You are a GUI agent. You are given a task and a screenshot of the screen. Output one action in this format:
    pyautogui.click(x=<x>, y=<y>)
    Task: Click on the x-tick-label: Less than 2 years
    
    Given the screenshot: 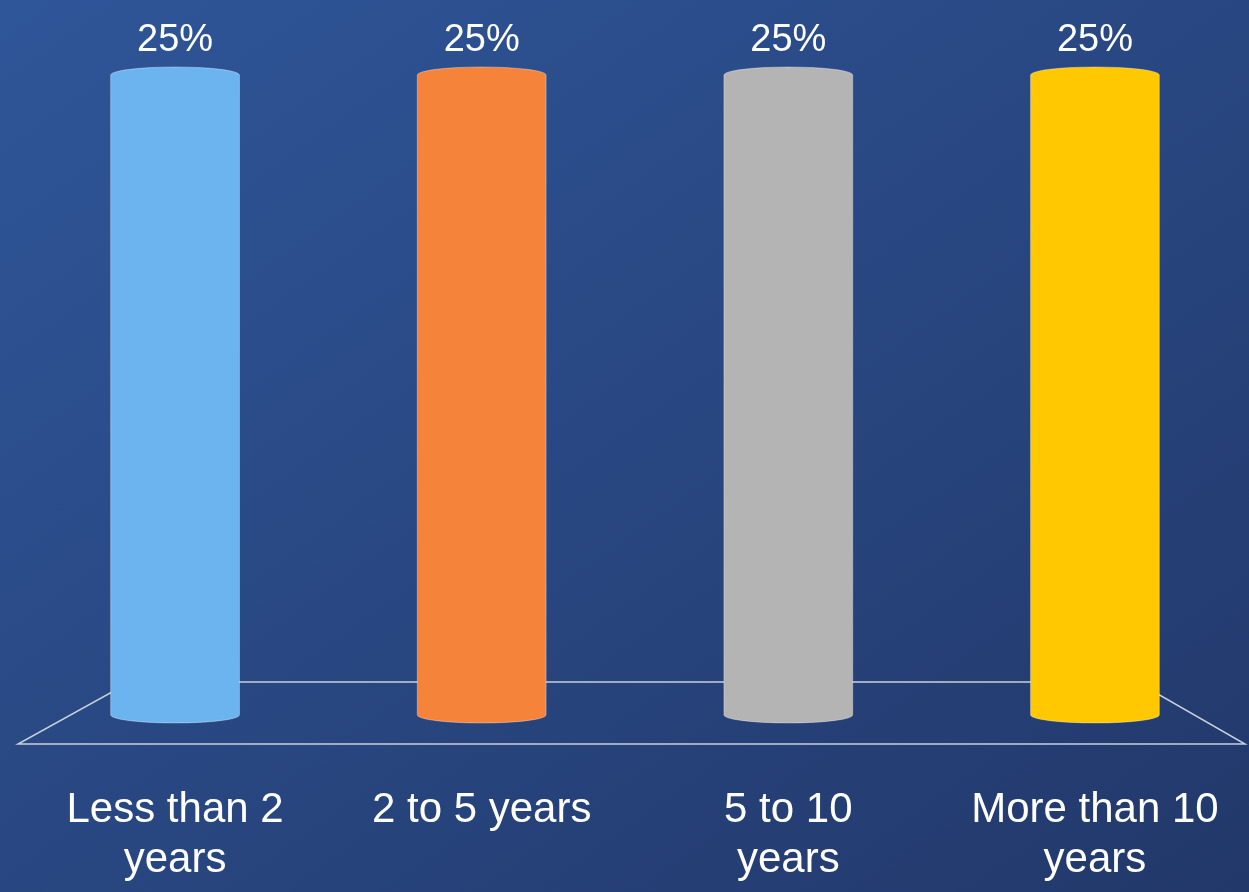 What is the action you would take?
    pyautogui.click(x=175, y=832)
    